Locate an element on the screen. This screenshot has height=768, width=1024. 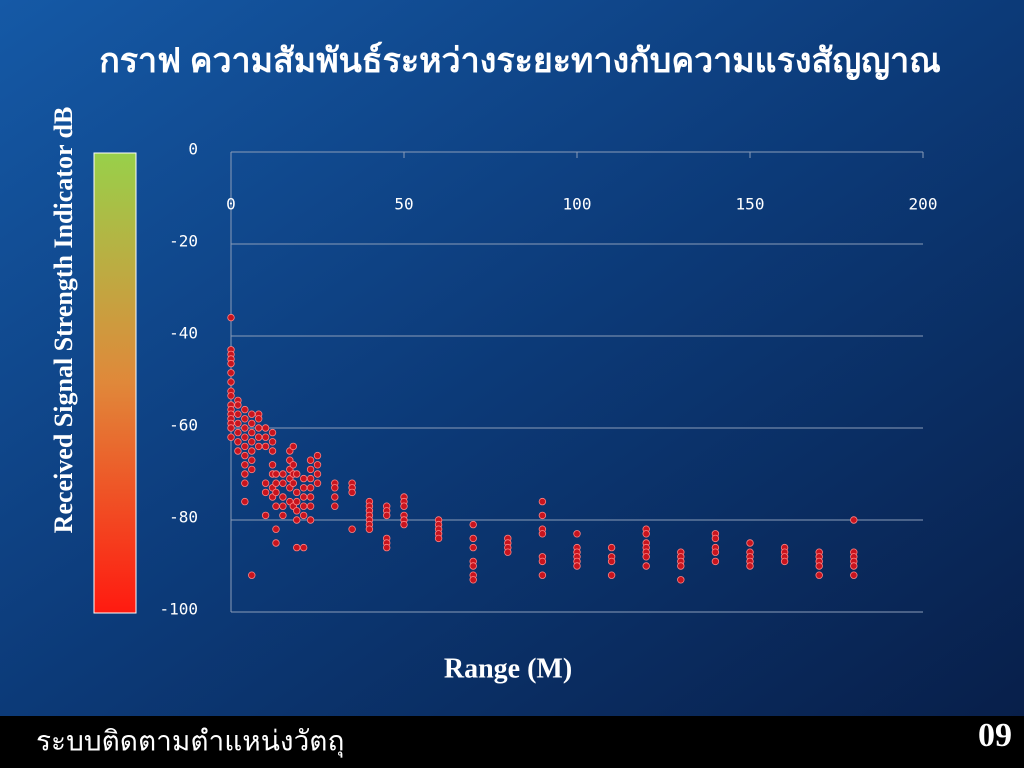
color-bar is located at coordinates (115, 383).